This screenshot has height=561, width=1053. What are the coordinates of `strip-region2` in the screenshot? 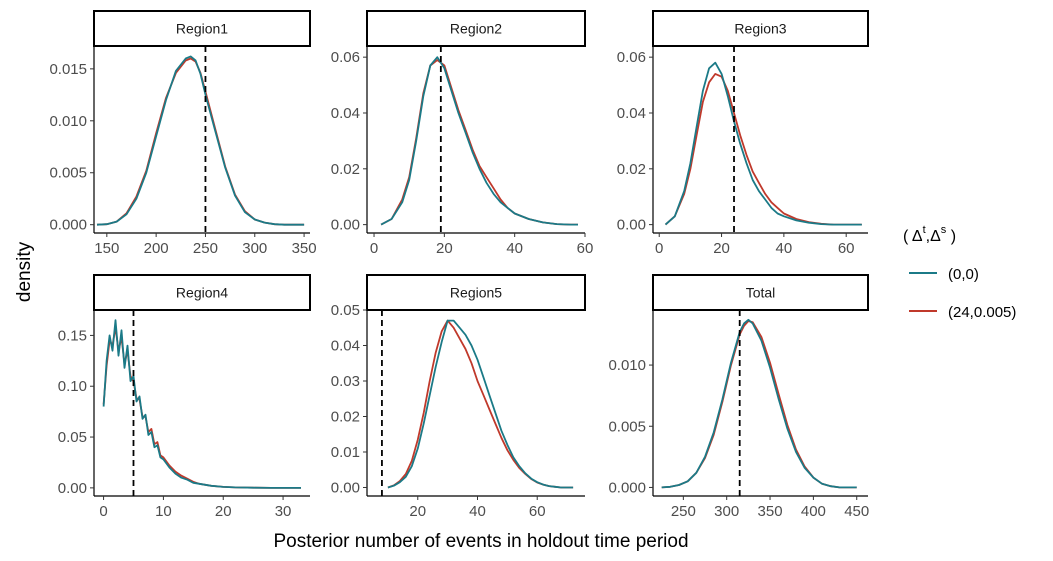 It's located at (476, 28).